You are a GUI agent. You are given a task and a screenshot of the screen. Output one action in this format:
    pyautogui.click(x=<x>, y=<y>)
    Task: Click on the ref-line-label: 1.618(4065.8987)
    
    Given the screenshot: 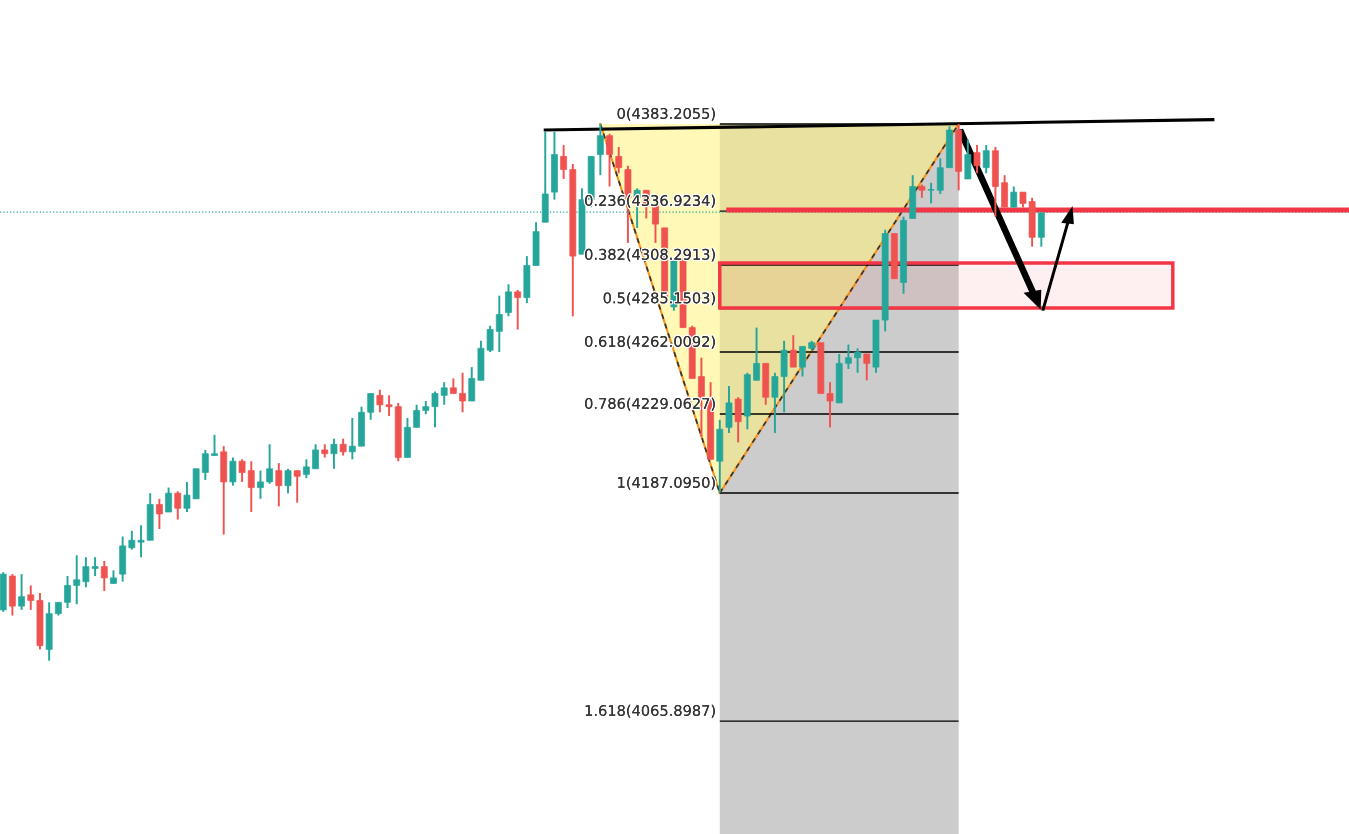 What is the action you would take?
    pyautogui.click(x=650, y=711)
    